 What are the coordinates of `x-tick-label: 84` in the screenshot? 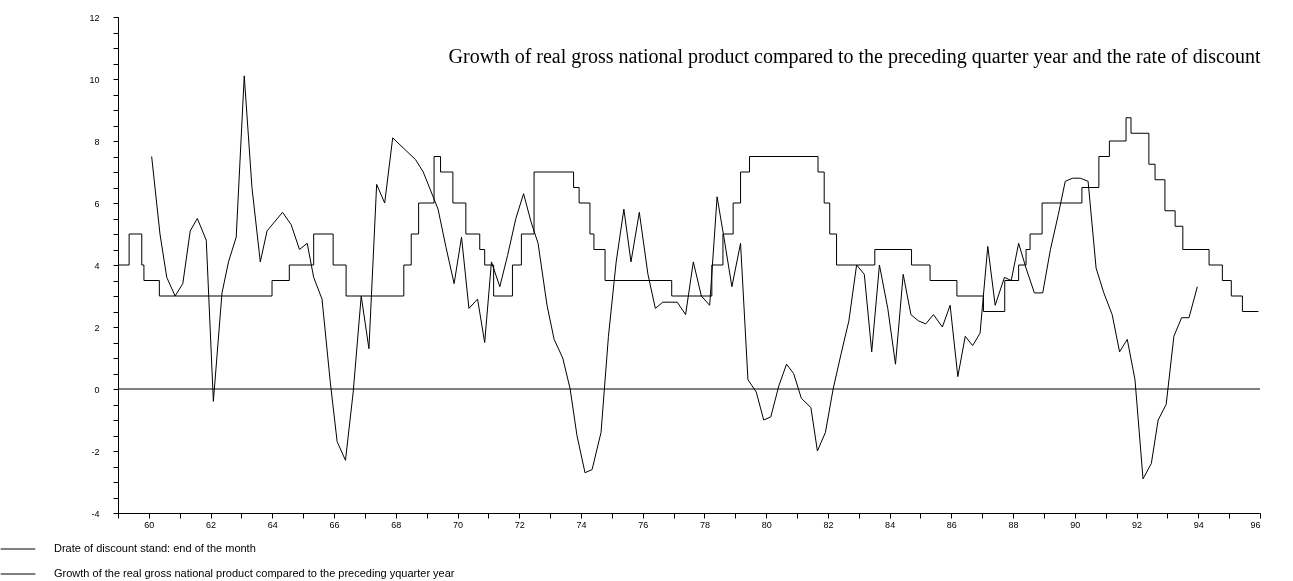 It's located at (890, 524).